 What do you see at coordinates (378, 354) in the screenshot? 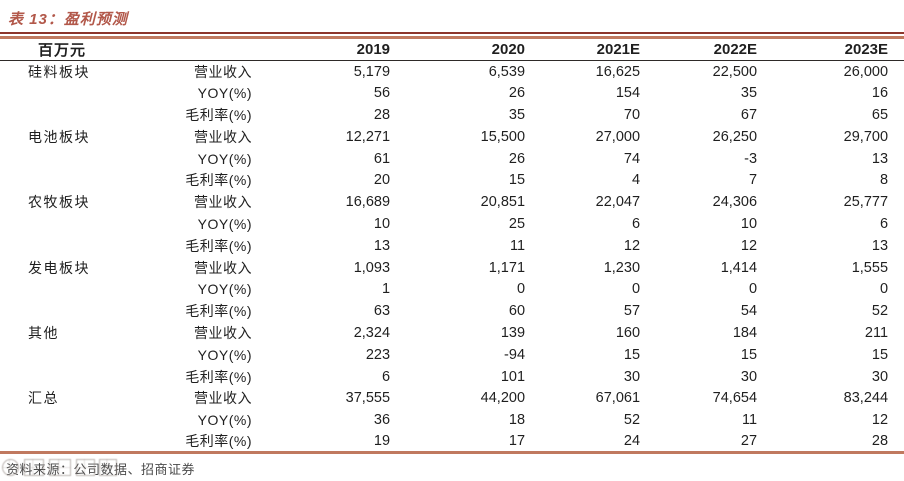
I see `value-cell: 223` at bounding box center [378, 354].